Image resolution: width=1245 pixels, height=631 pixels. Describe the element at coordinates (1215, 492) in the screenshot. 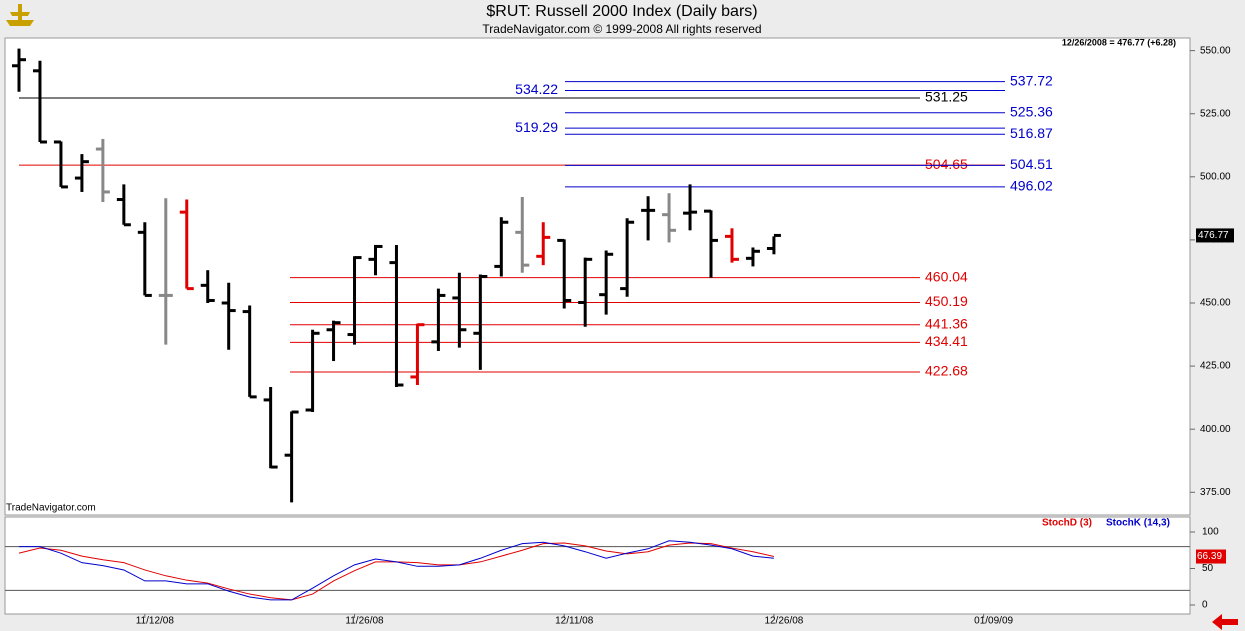

I see `y-tick-label: 375.00` at that location.